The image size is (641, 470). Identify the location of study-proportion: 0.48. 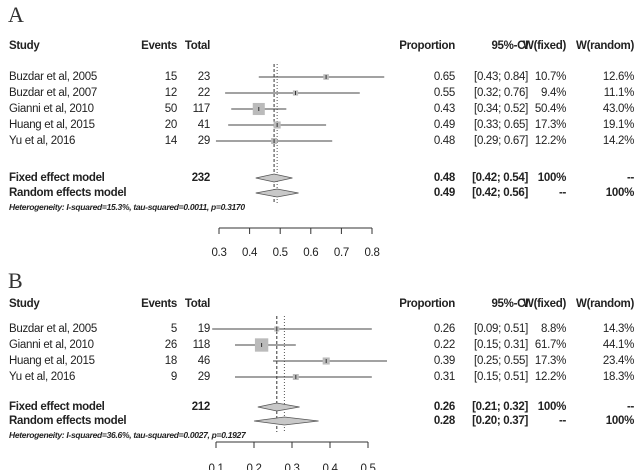
(444, 141).